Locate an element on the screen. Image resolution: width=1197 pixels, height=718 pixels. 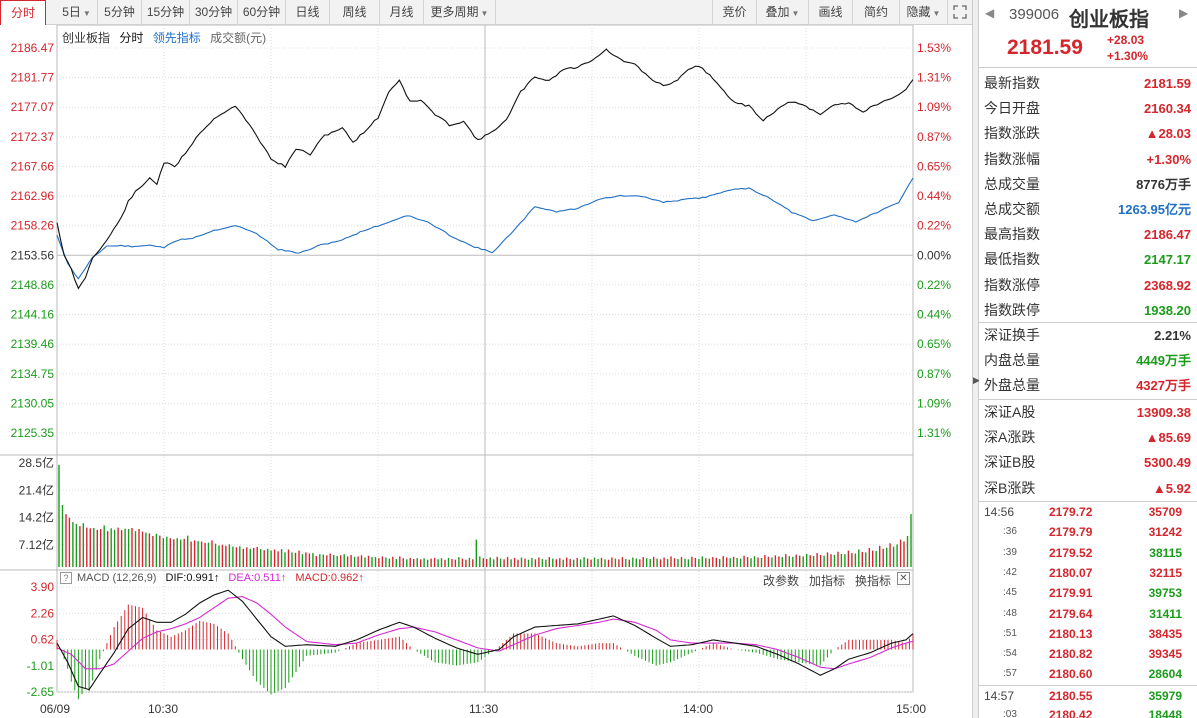
next-stock-icon: ▶ is located at coordinates (1184, 13).